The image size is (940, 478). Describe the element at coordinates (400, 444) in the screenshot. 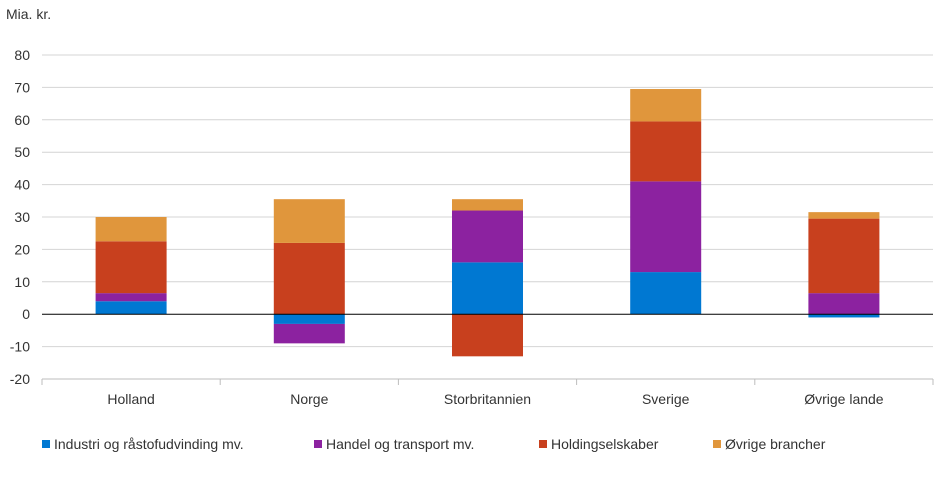

I see `legend-label: Handel og transport mv.` at that location.